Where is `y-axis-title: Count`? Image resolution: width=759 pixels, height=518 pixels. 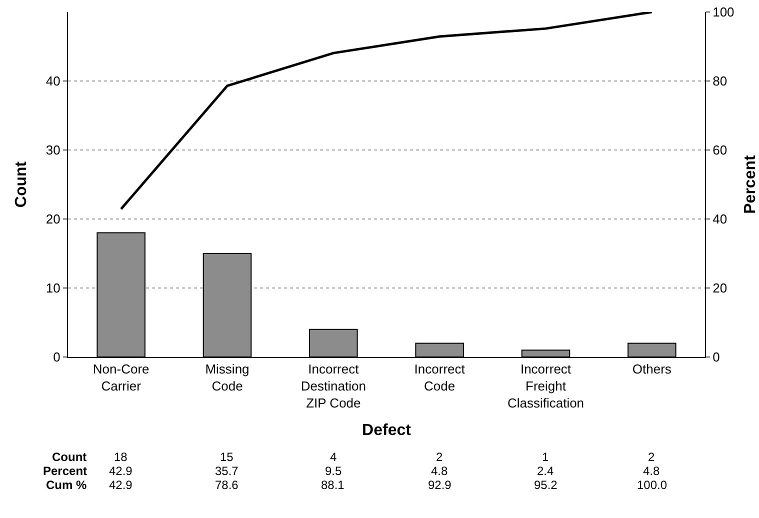
y-axis-title: Count is located at coordinates (21, 184).